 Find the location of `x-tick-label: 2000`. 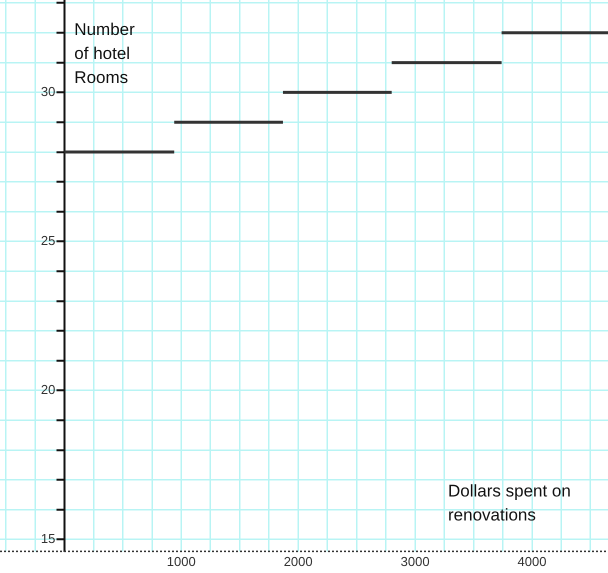

x-tick-label: 2000 is located at coordinates (298, 561).